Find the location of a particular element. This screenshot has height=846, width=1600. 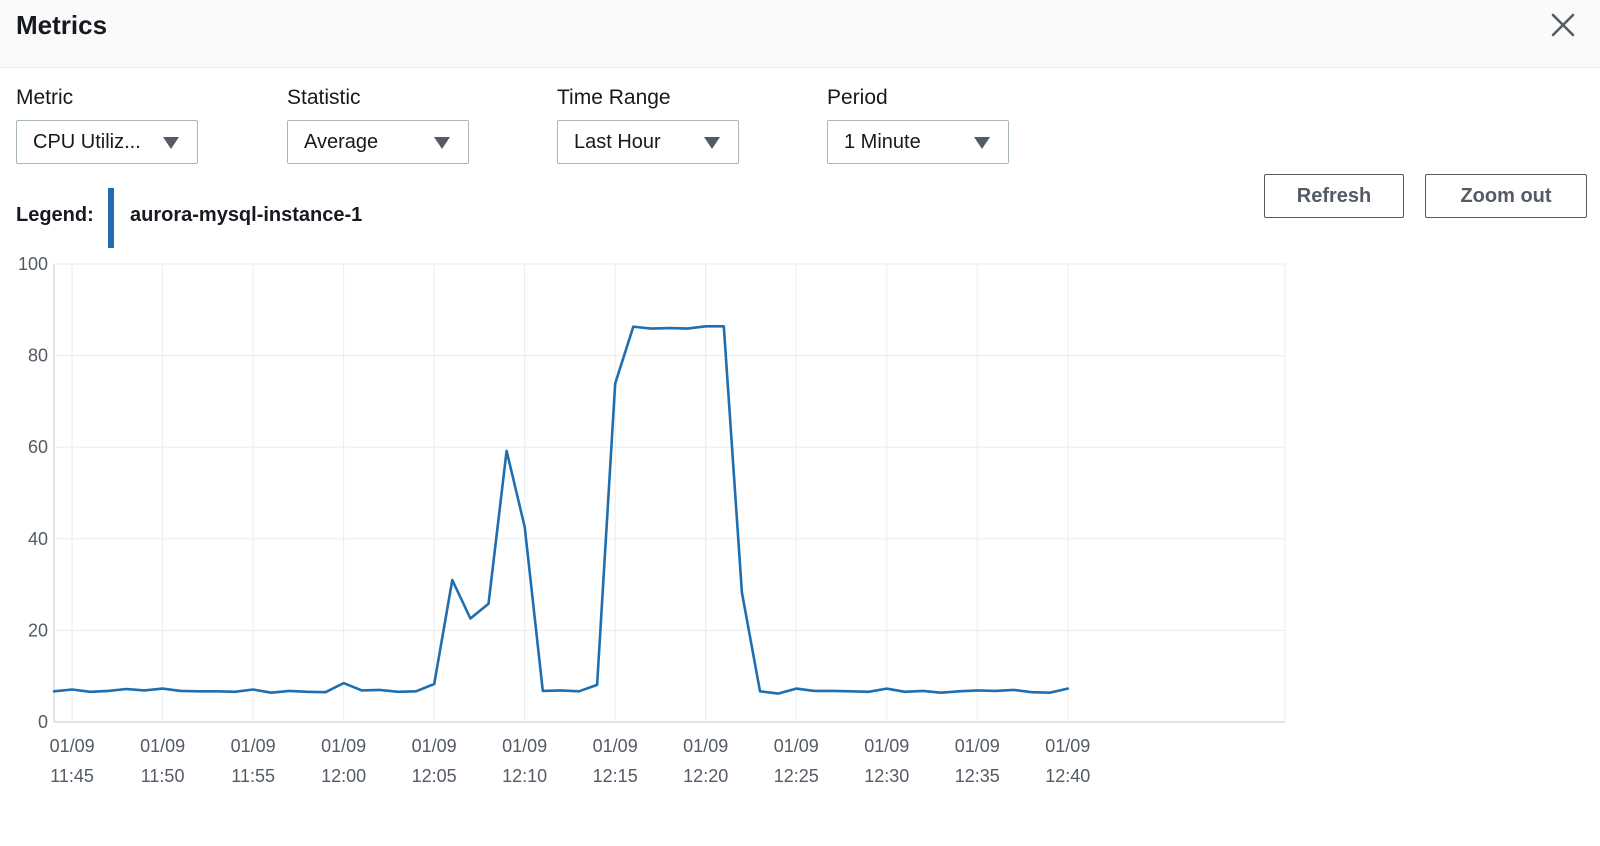

refresh-button: Refresh is located at coordinates (1334, 196).